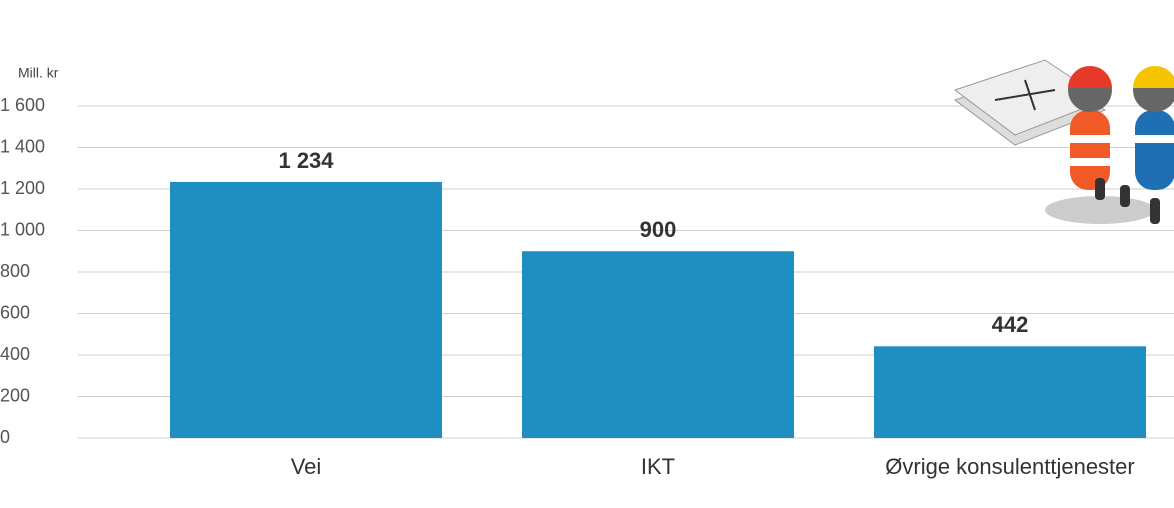 This screenshot has height=508, width=1174. Describe the element at coordinates (15, 395) in the screenshot. I see `y-tick-label: 200` at that location.